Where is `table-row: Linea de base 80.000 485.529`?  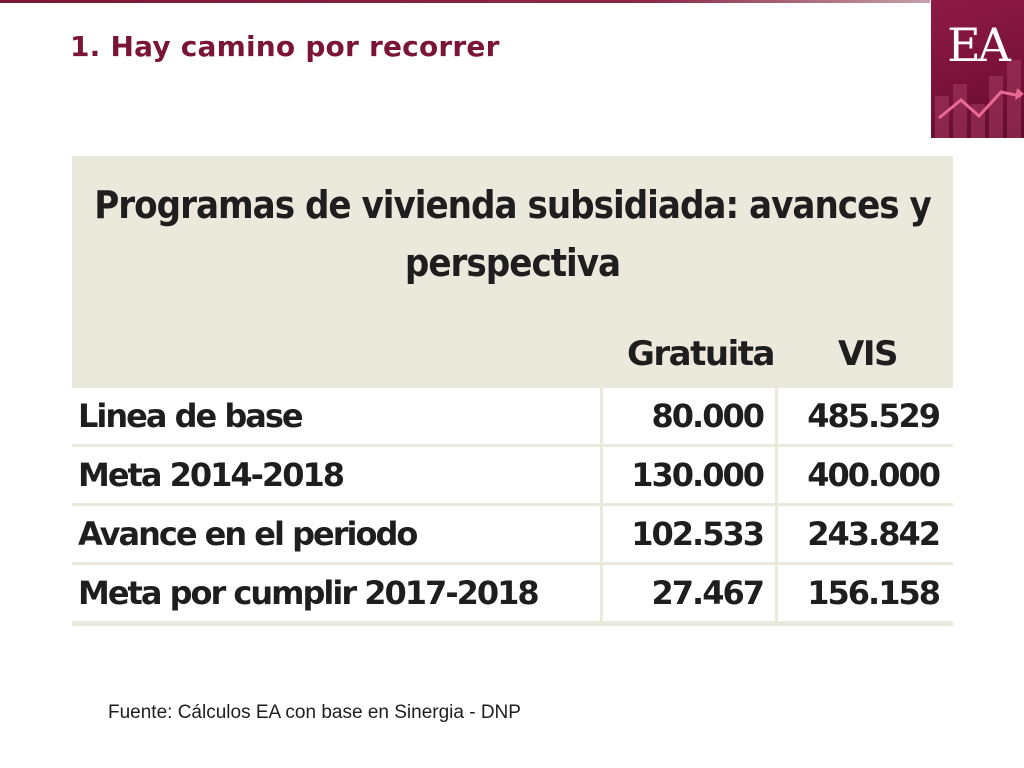 table-row: Linea de base 80.000 485.529 is located at coordinates (512, 416).